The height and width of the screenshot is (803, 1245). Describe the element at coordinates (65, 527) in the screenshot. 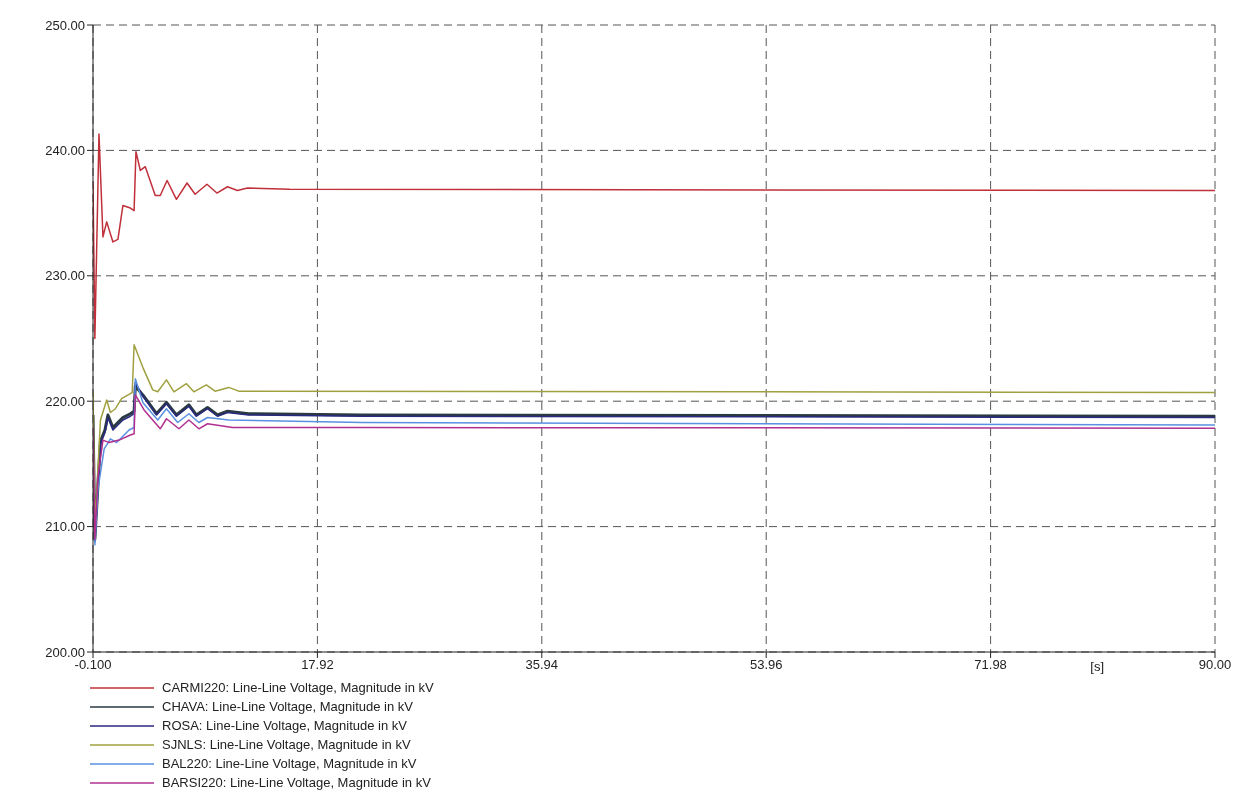

I see `y-tick-label: 210.00` at that location.